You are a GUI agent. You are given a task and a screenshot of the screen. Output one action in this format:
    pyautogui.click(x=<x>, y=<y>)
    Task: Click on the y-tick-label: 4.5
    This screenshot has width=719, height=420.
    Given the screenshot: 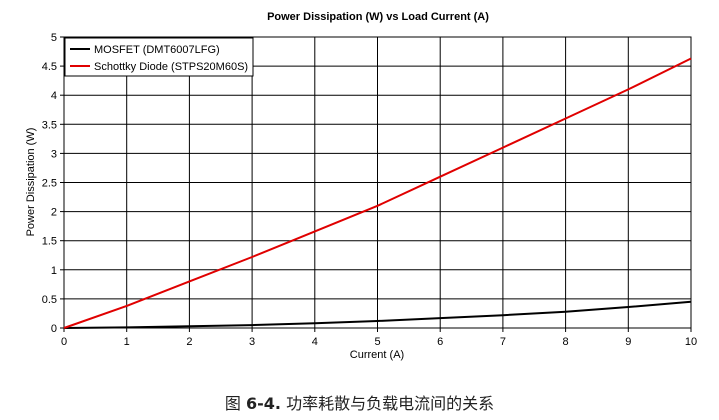 What is the action you would take?
    pyautogui.click(x=49, y=67)
    